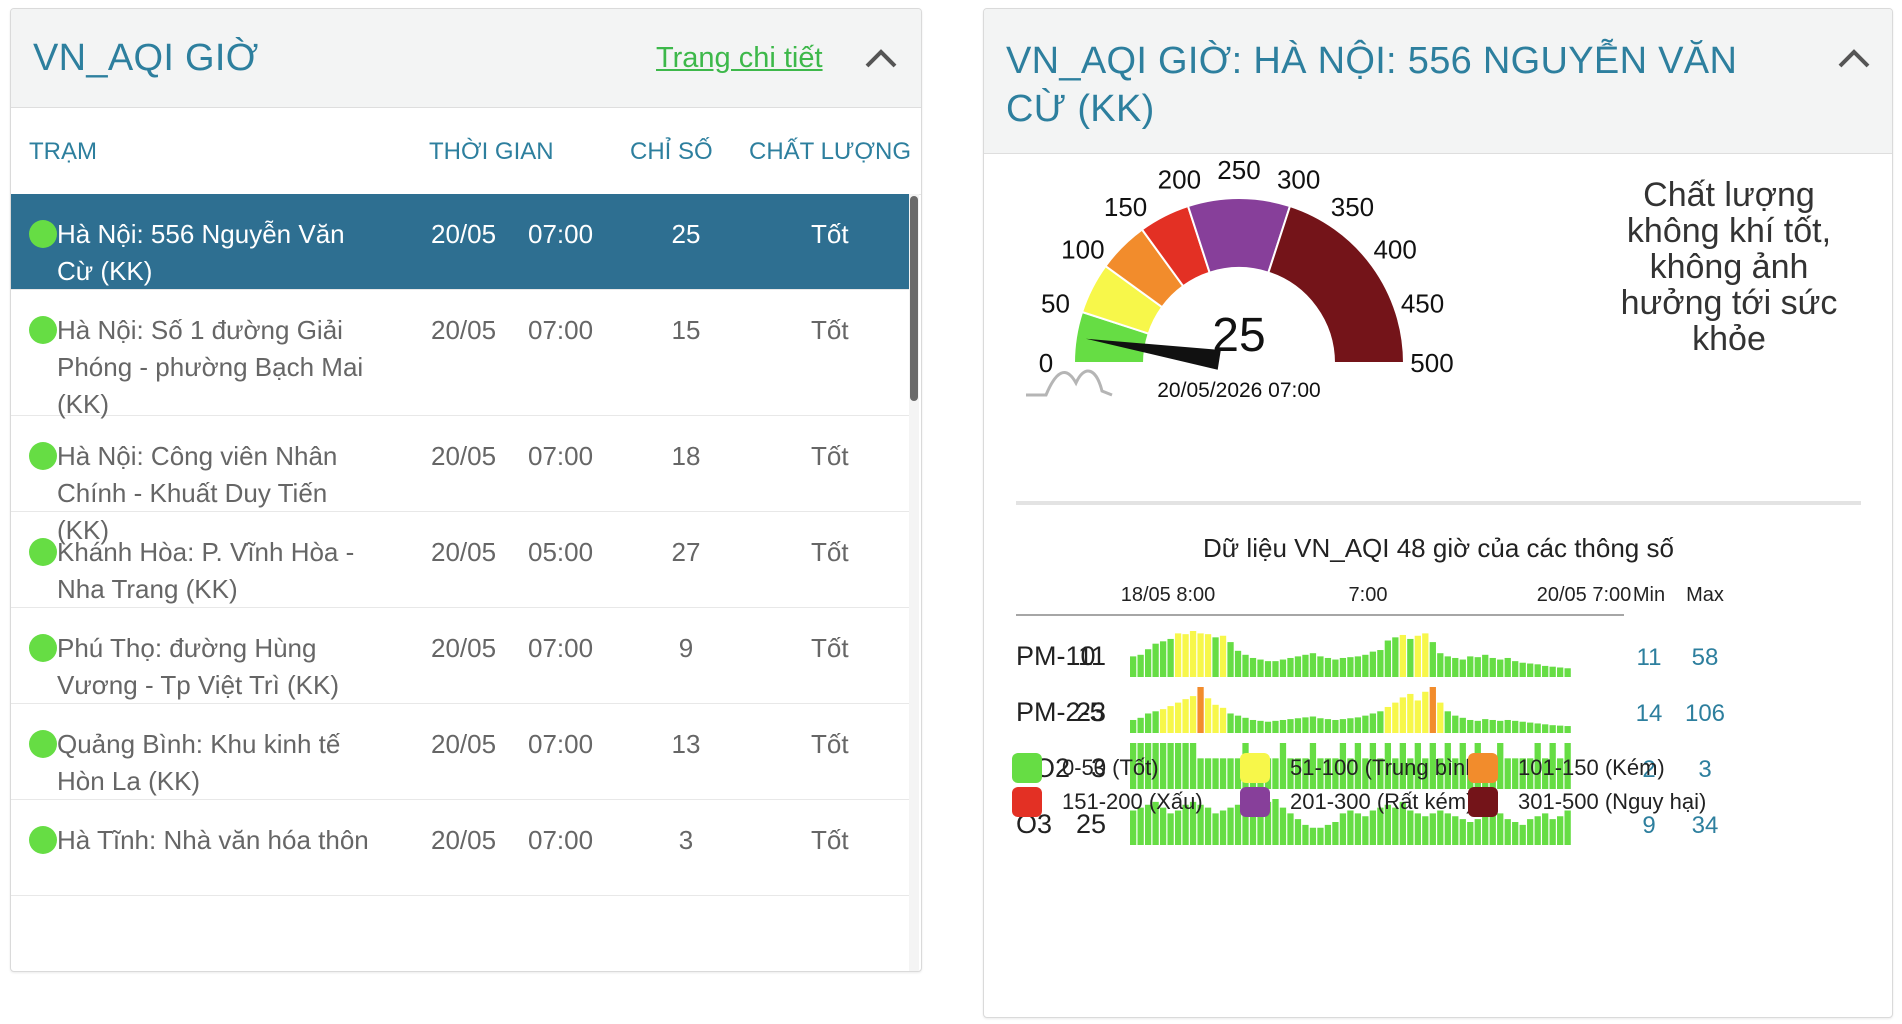  What do you see at coordinates (460, 848) in the screenshot?
I see `table-row: Hà Tĩnh: Nhà văn hóa thôn 20/05 07:00 3 Tốt` at bounding box center [460, 848].